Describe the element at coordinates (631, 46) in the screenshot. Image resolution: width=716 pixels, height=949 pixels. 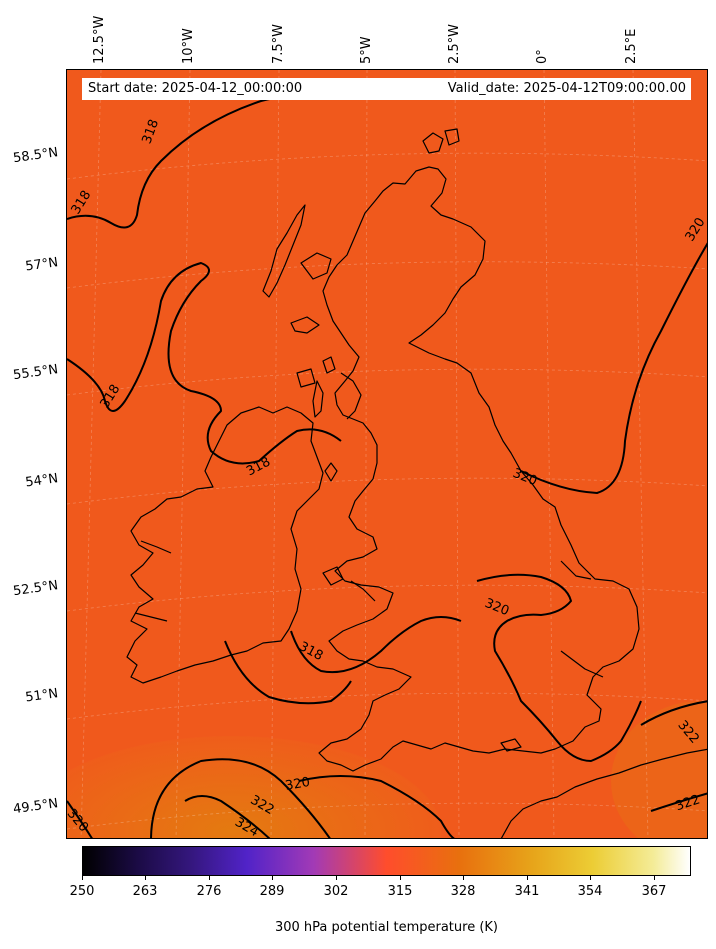
I see `lon-label-2-5e: 2.5°E` at that location.